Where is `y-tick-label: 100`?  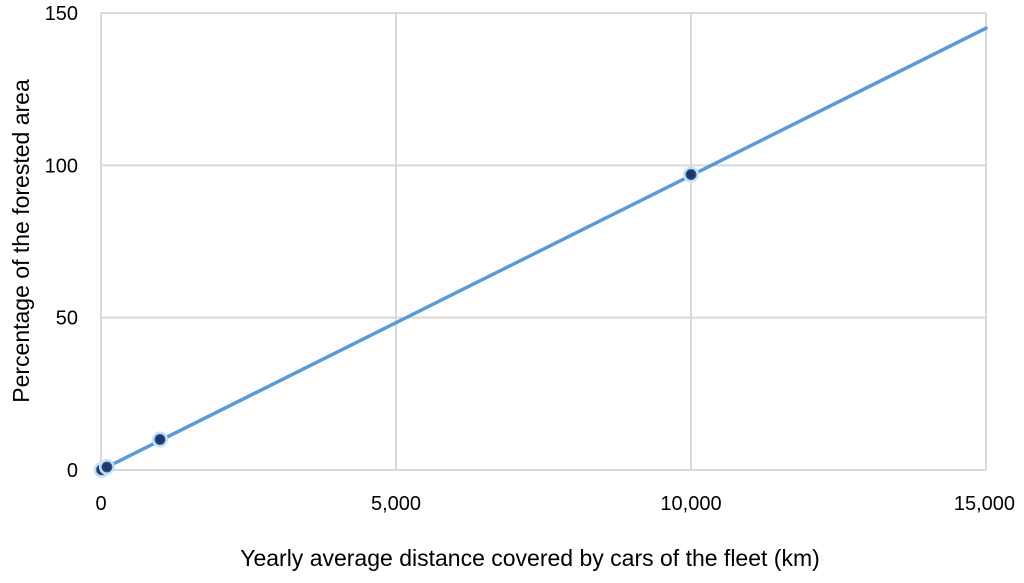
y-tick-label: 100 is located at coordinates (61, 166).